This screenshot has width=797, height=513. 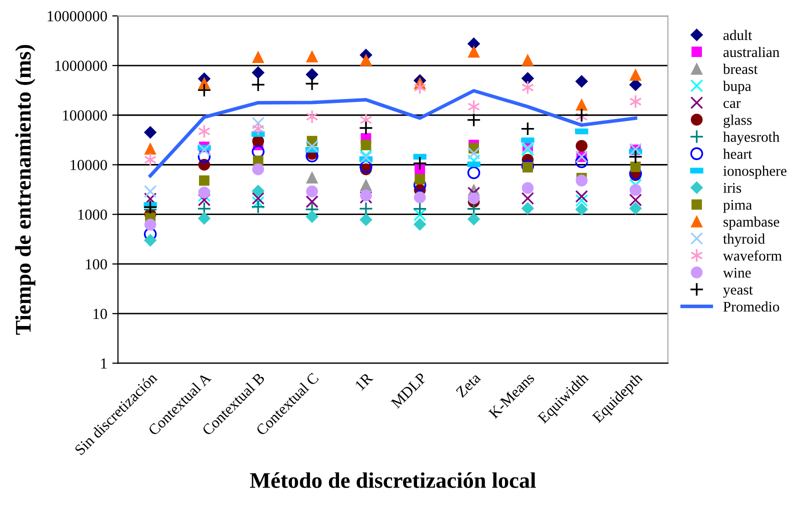 I want to click on y-tick-label: 100, so click(x=96, y=264).